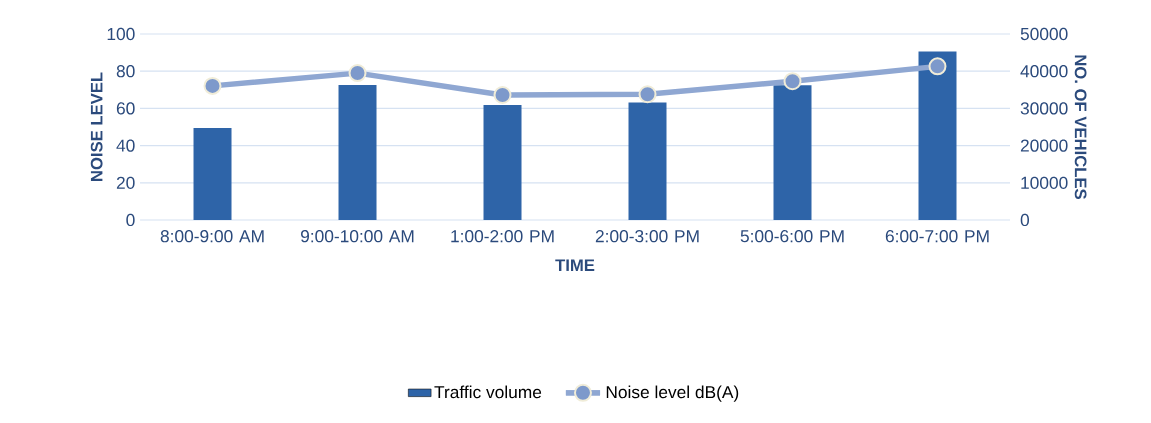  What do you see at coordinates (121, 34) in the screenshot?
I see `y-tick-label: 100` at bounding box center [121, 34].